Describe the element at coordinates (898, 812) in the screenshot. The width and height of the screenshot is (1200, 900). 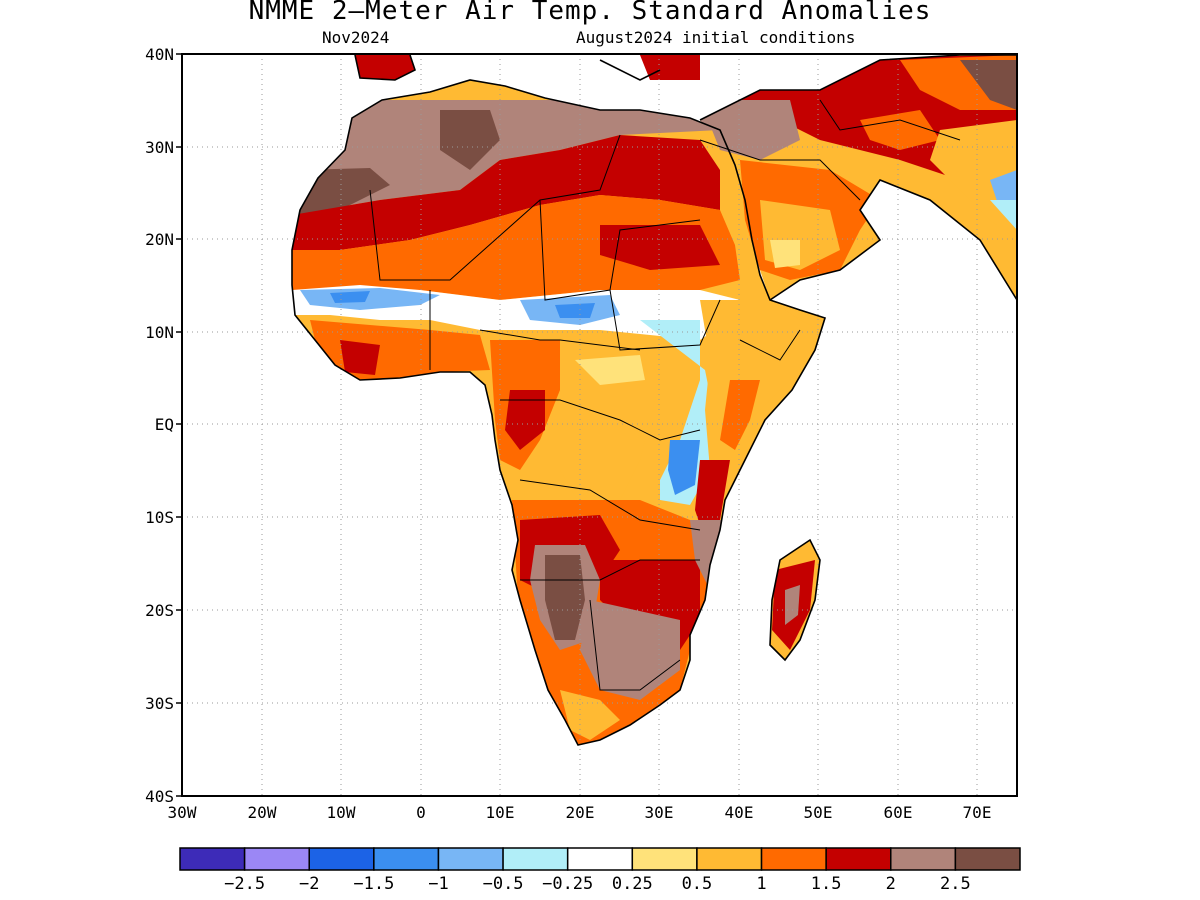
I see `lon-label: 60E` at that location.